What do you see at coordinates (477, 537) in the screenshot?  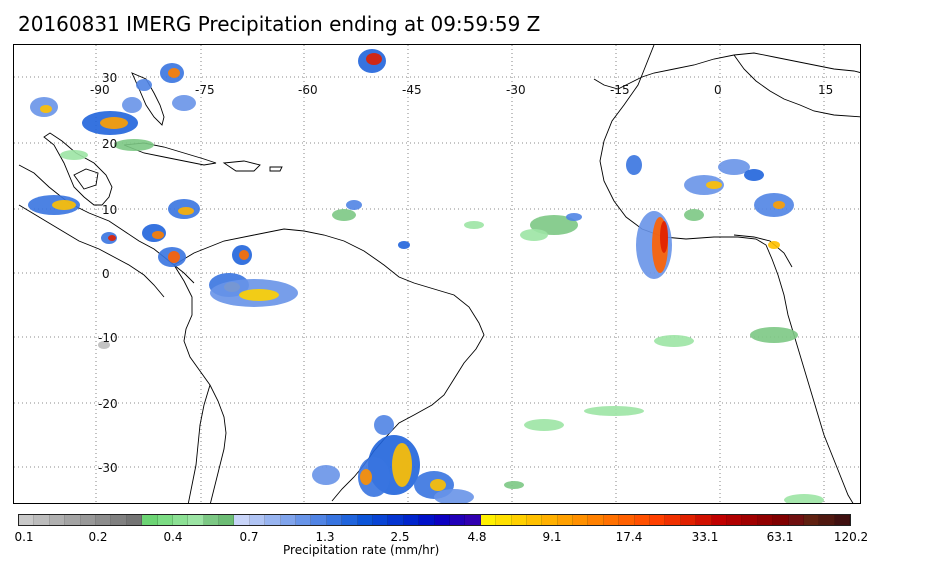 I see `colorbar-tick-label: 4.8` at bounding box center [477, 537].